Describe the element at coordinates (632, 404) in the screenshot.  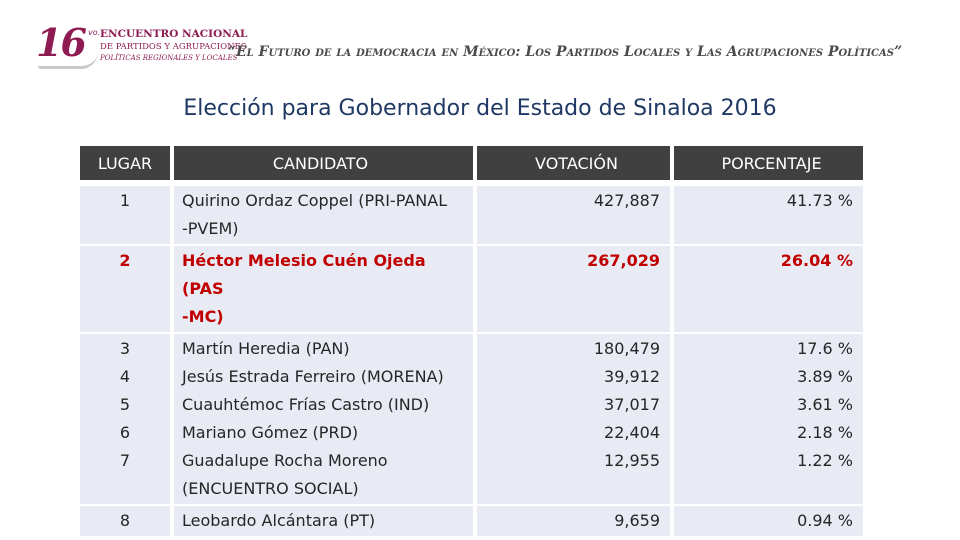
I see `votacion-value: 37,017` at that location.